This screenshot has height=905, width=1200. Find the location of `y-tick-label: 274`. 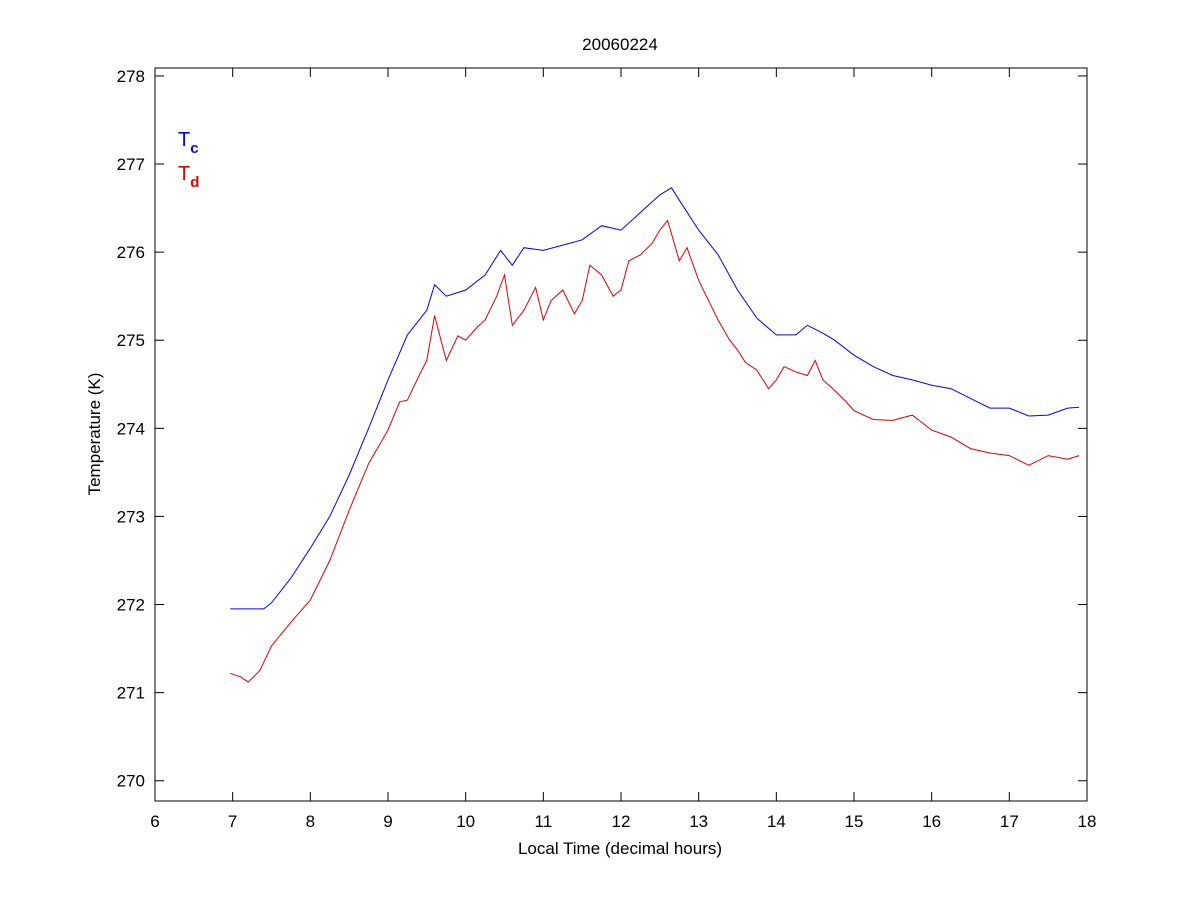

y-tick-label: 274 is located at coordinates (131, 428).